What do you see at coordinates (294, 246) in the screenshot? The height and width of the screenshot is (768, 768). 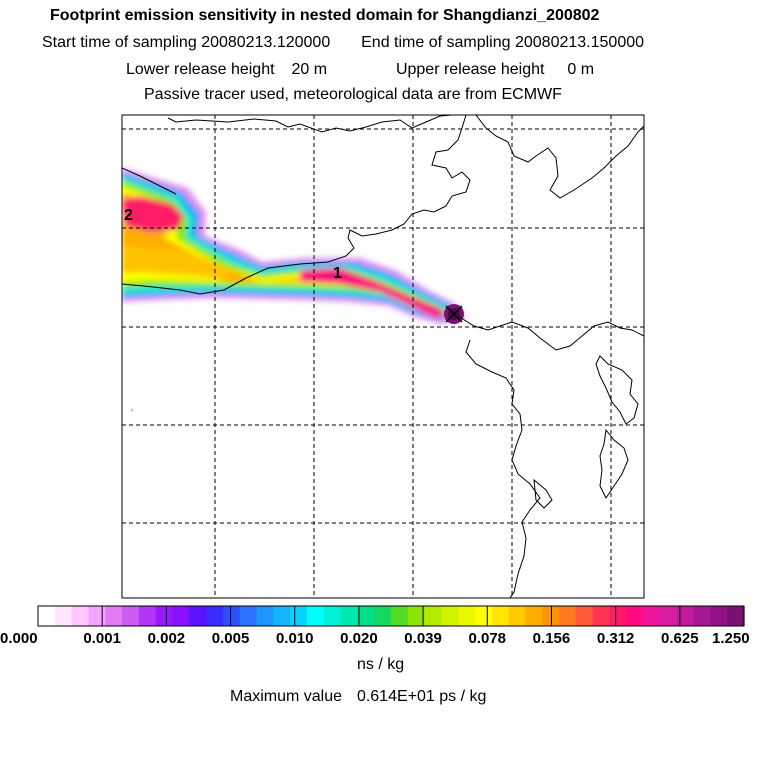 I see `footprint-plume` at bounding box center [294, 246].